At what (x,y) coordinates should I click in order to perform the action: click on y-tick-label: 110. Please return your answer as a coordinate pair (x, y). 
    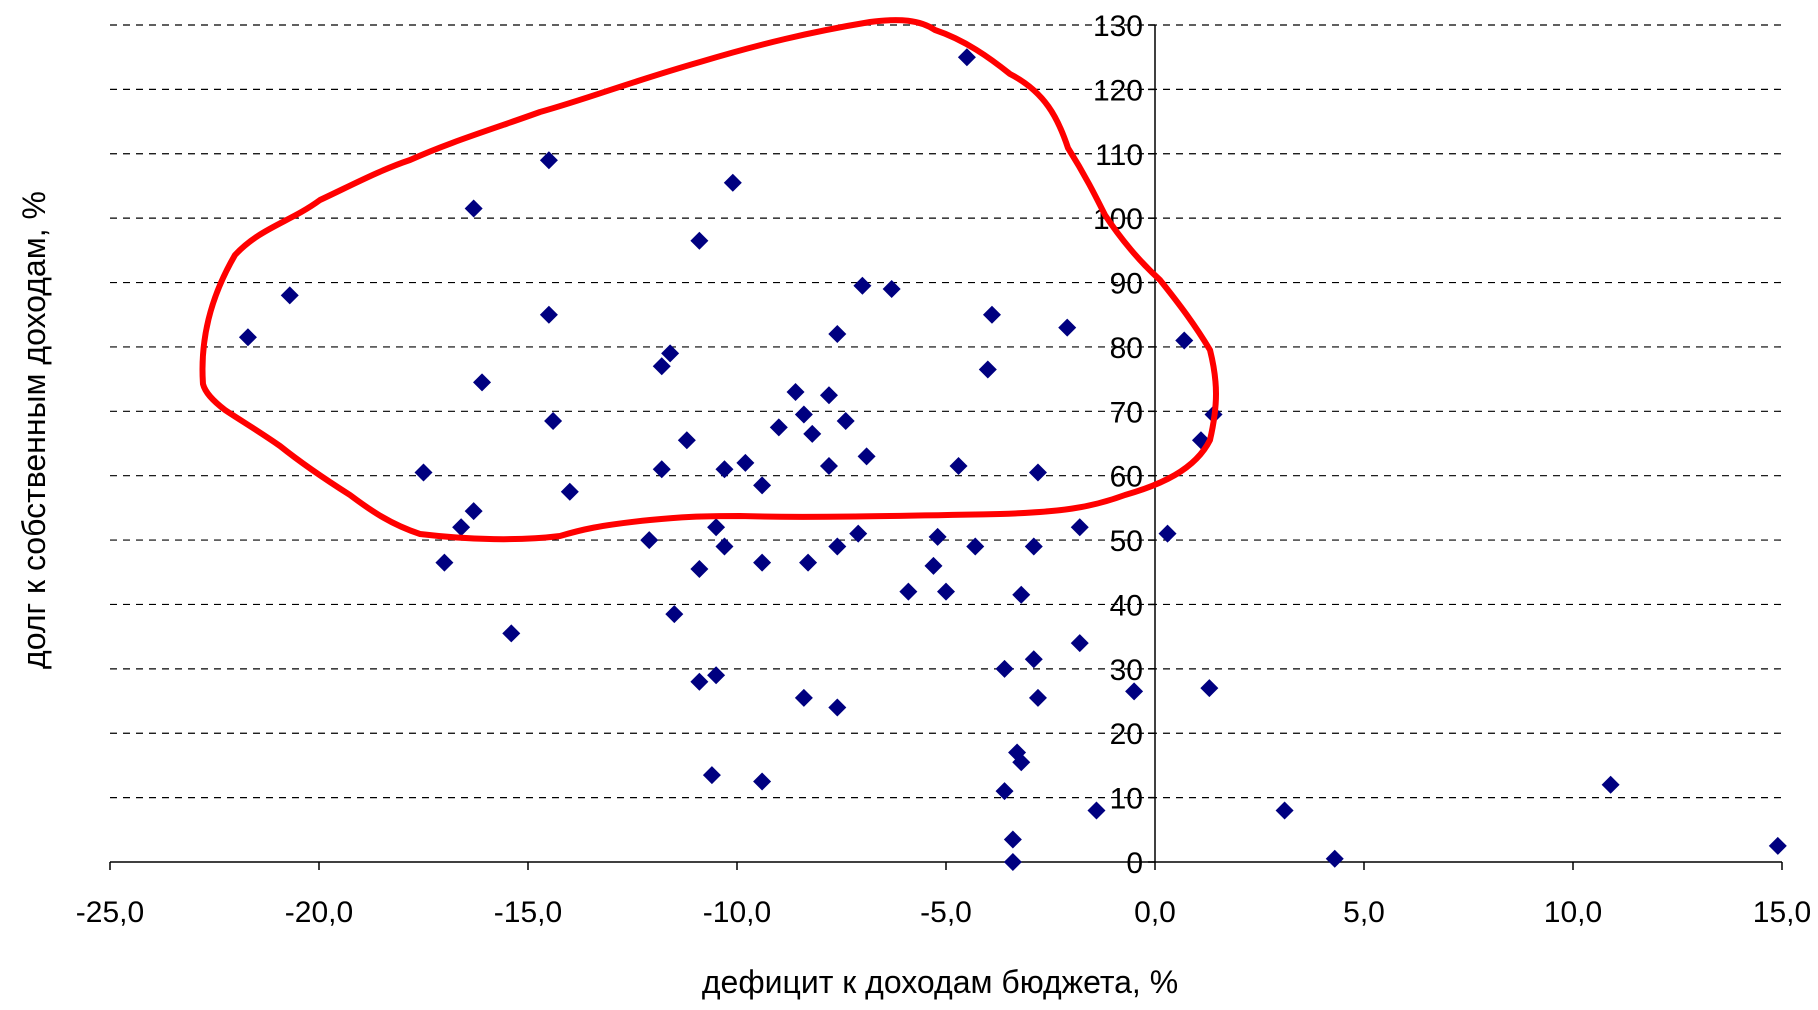
    Looking at the image, I should click on (1119, 155).